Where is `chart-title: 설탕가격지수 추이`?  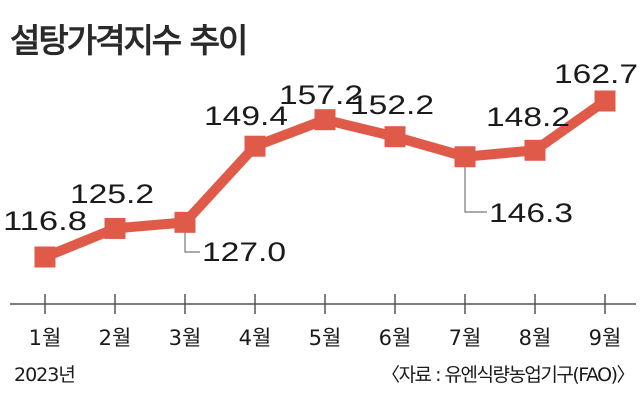 chart-title: 설탕가격지수 추이 is located at coordinates (129, 40).